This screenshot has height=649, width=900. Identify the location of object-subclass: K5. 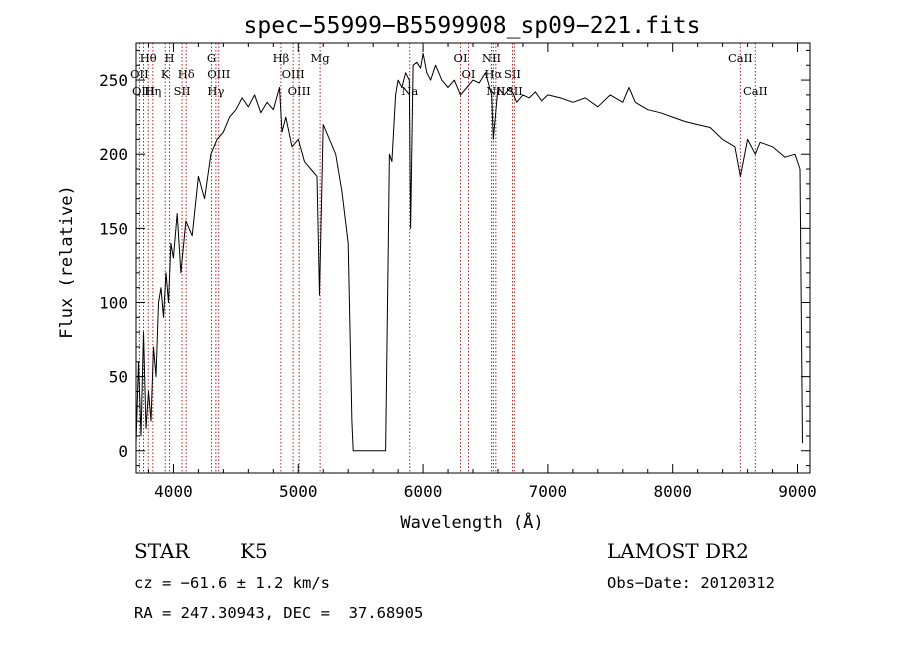
(254, 551).